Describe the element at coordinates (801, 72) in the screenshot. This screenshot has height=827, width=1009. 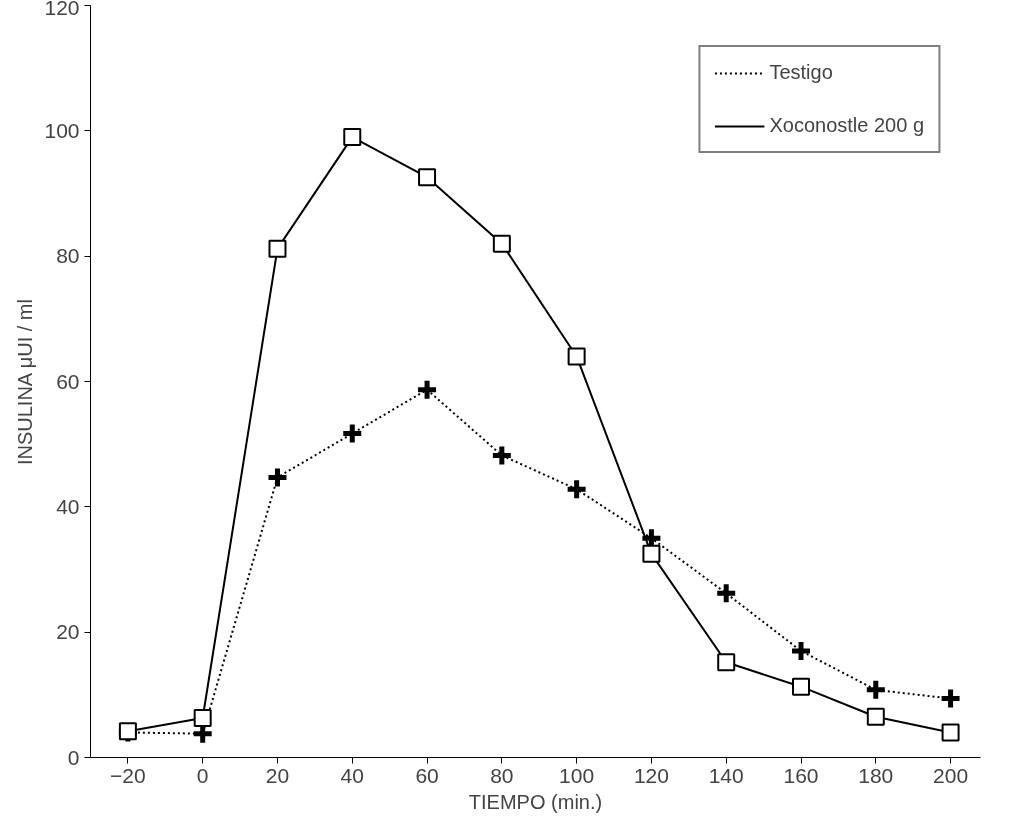
I see `legend-label: Testigo` at that location.